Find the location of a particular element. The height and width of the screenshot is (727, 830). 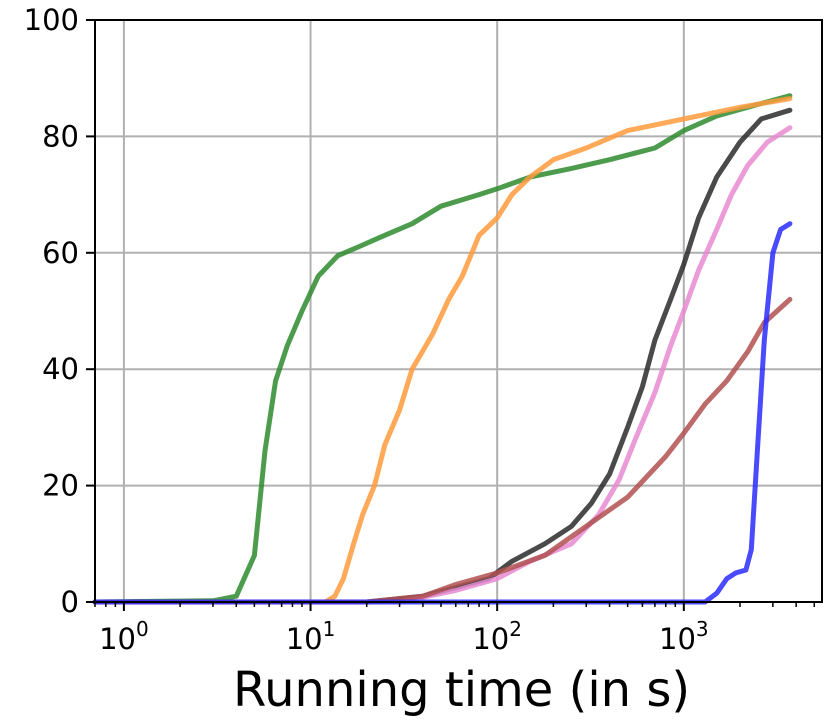

y-tick-label: 20 is located at coordinates (60, 486).